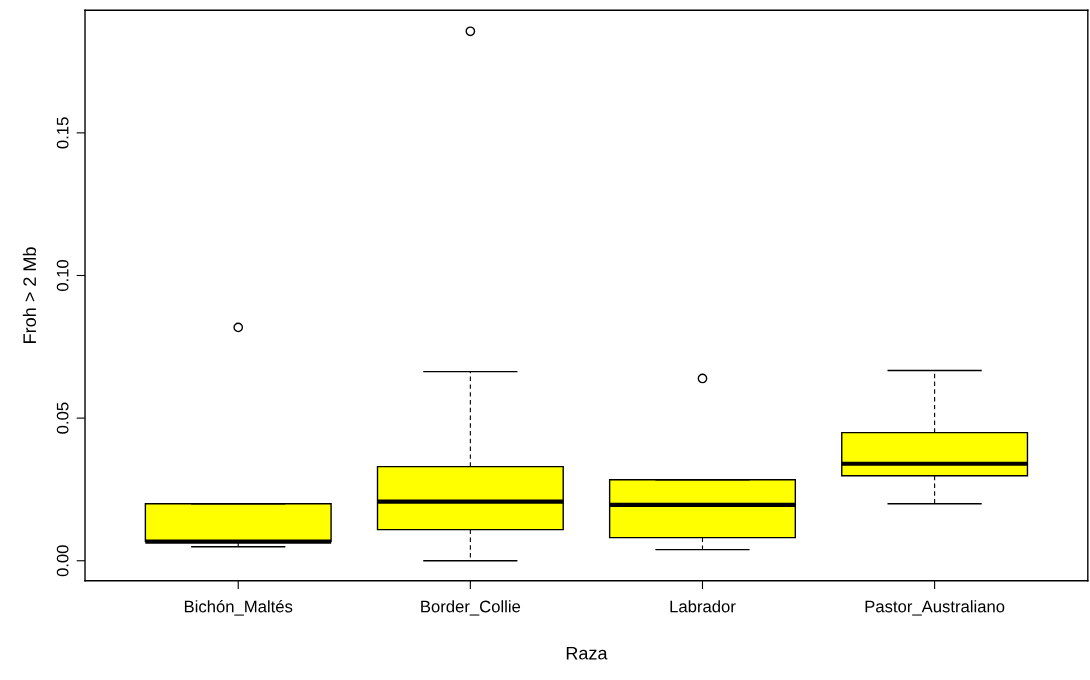  Describe the element at coordinates (935, 608) in the screenshot. I see `x-tick-label: Pastor_Australiano` at that location.